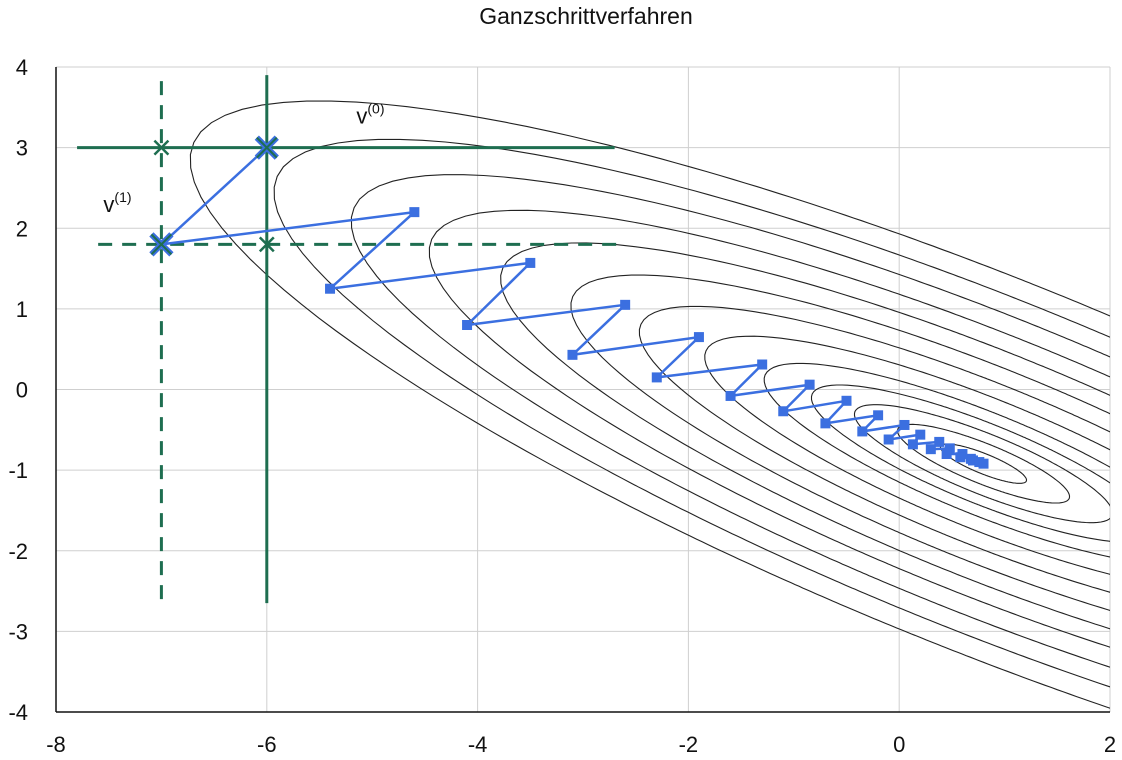  What do you see at coordinates (22, 390) in the screenshot?
I see `y-tick-label: 0` at bounding box center [22, 390].